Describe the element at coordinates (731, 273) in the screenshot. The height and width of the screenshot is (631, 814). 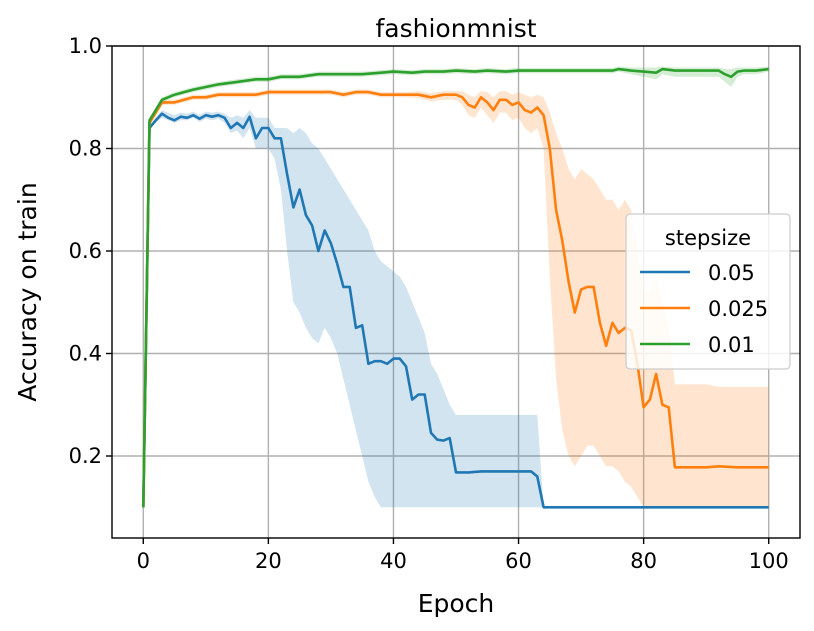
I see `legend-label-0.05: 0.05` at that location.